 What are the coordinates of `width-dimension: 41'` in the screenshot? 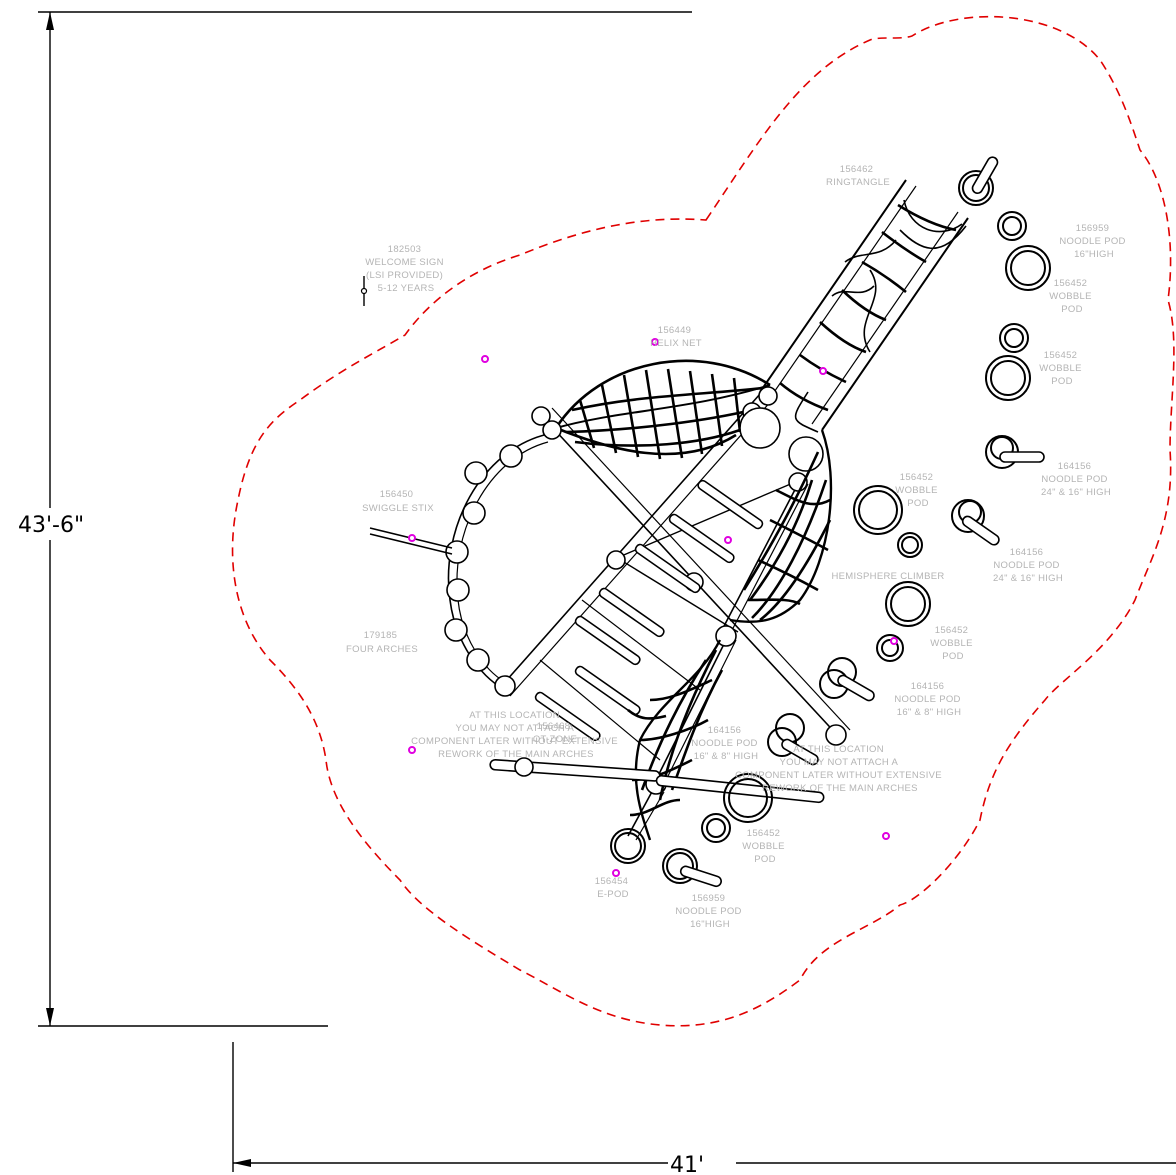 It's located at (704, 1108).